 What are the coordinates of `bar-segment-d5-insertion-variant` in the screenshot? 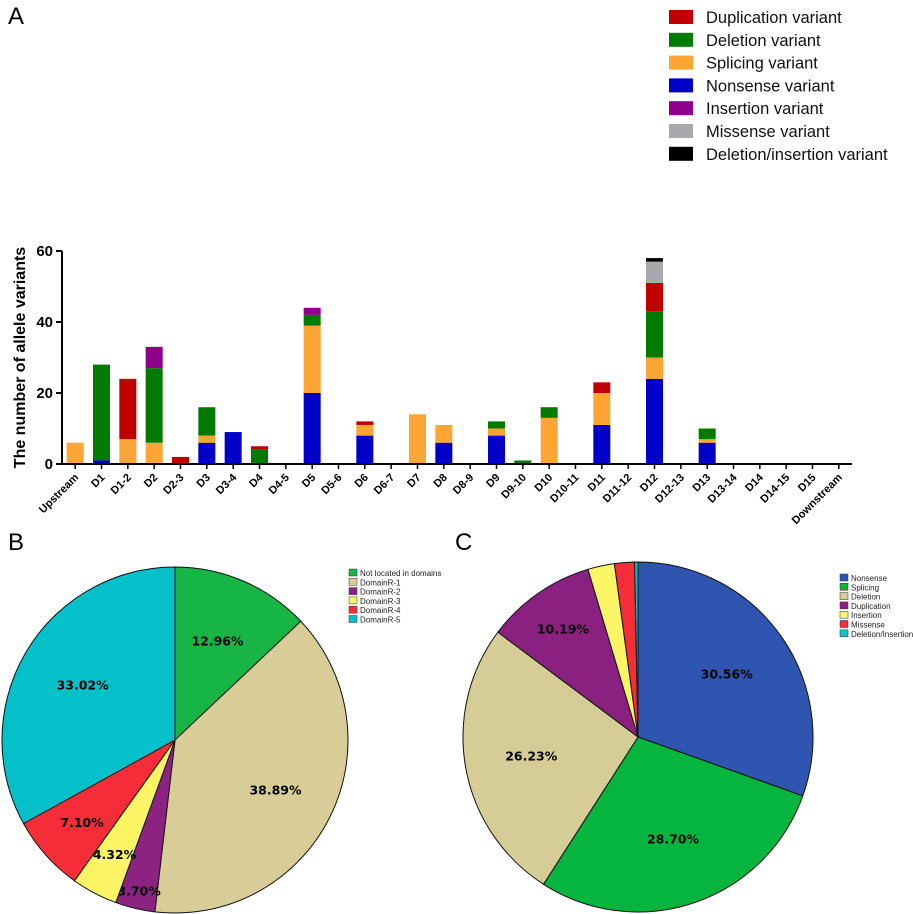 It's located at (312, 311).